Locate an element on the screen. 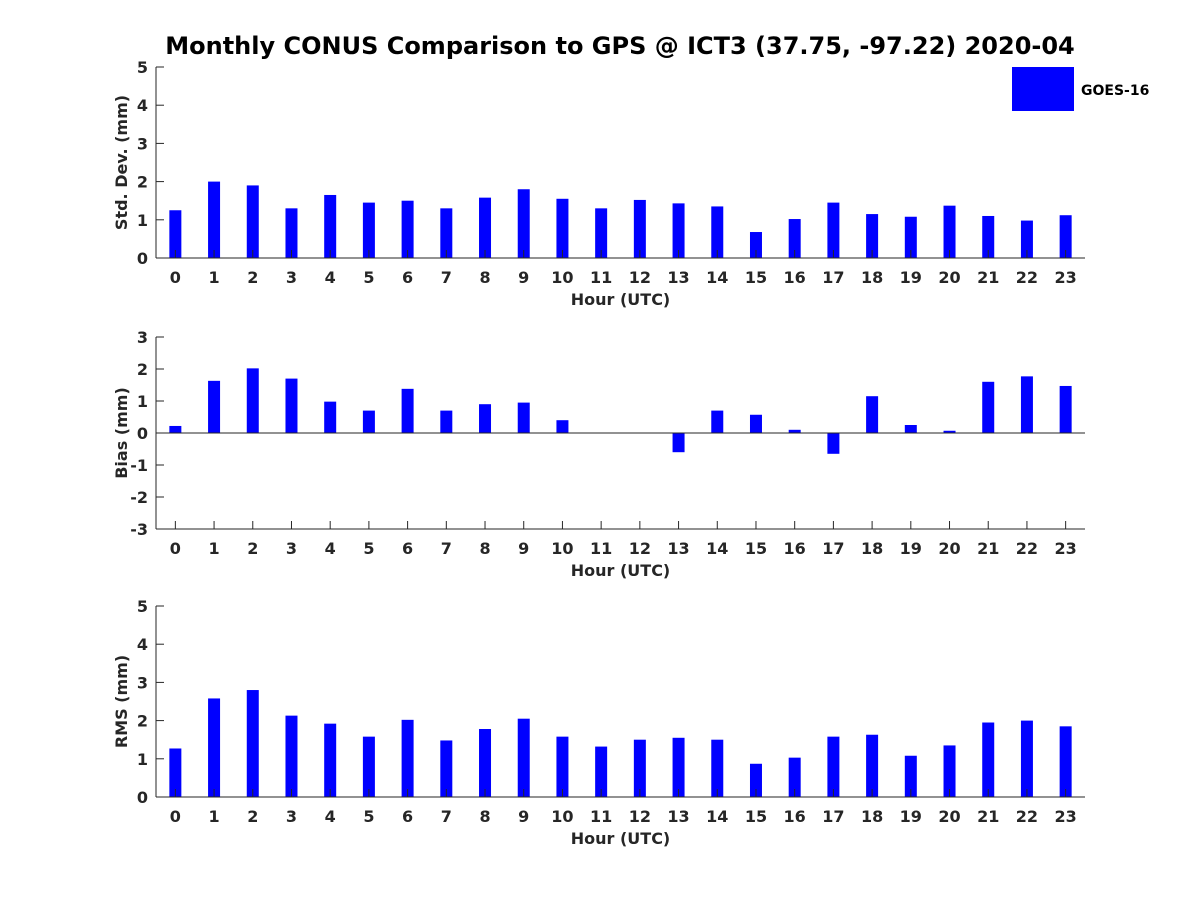  x-tick-label-rms-11: 11 is located at coordinates (601, 816).